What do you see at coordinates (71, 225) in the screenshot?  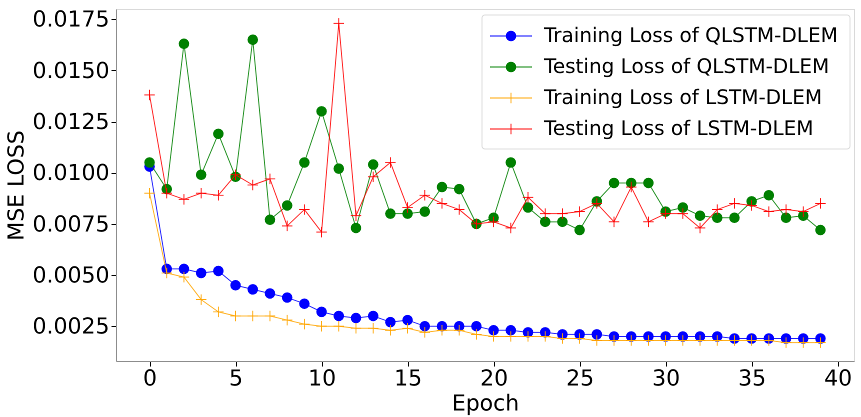 I see `y-tick-label: 0.0075` at bounding box center [71, 225].